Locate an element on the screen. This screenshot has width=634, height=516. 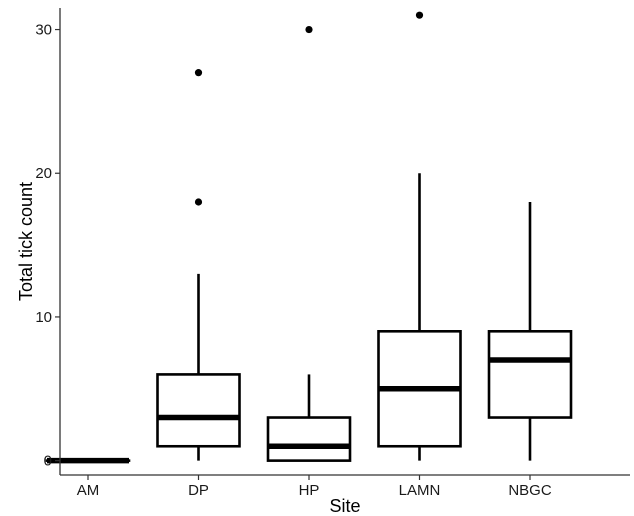
x-ticks: AM DP HP LAMN NBGC is located at coordinates (314, 487).